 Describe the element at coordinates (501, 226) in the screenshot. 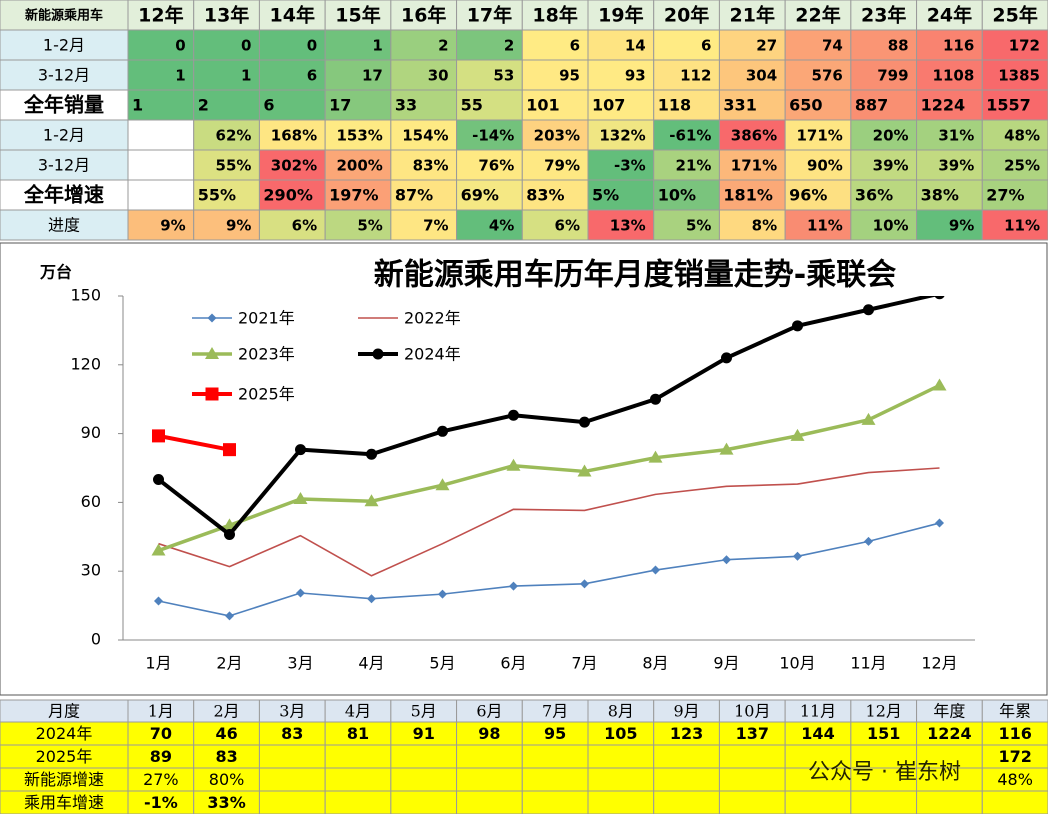

I see `cell-text: 4%` at that location.